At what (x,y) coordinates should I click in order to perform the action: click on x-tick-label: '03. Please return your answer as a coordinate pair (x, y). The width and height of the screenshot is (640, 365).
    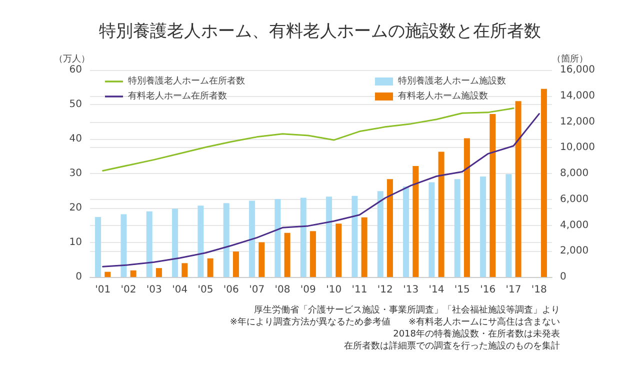
    Looking at the image, I should click on (154, 290).